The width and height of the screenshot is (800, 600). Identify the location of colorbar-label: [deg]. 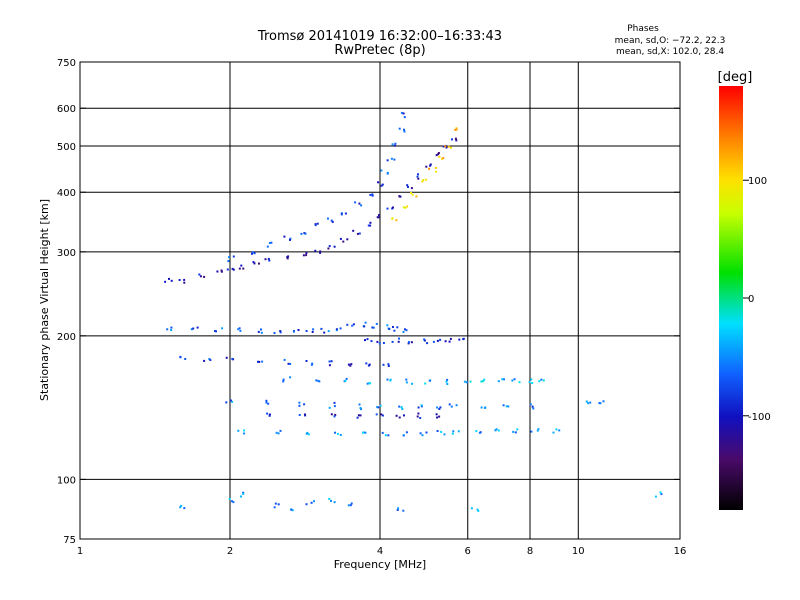
(735, 77).